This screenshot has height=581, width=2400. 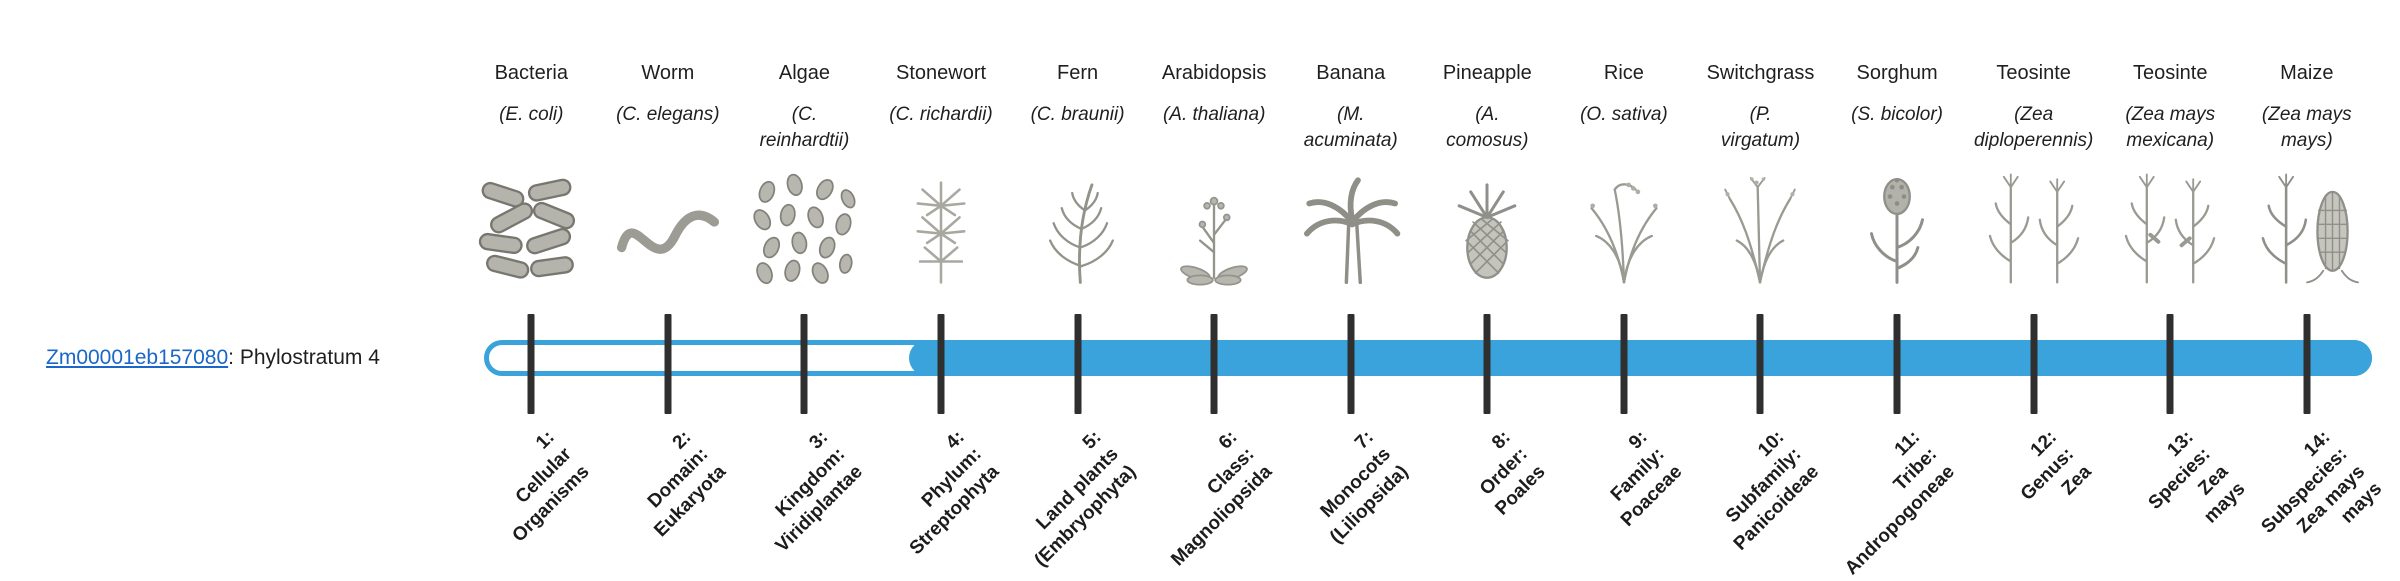 What do you see at coordinates (954, 492) in the screenshot?
I see `phylostratum-label: 4: Phylum: Streptophyta` at bounding box center [954, 492].